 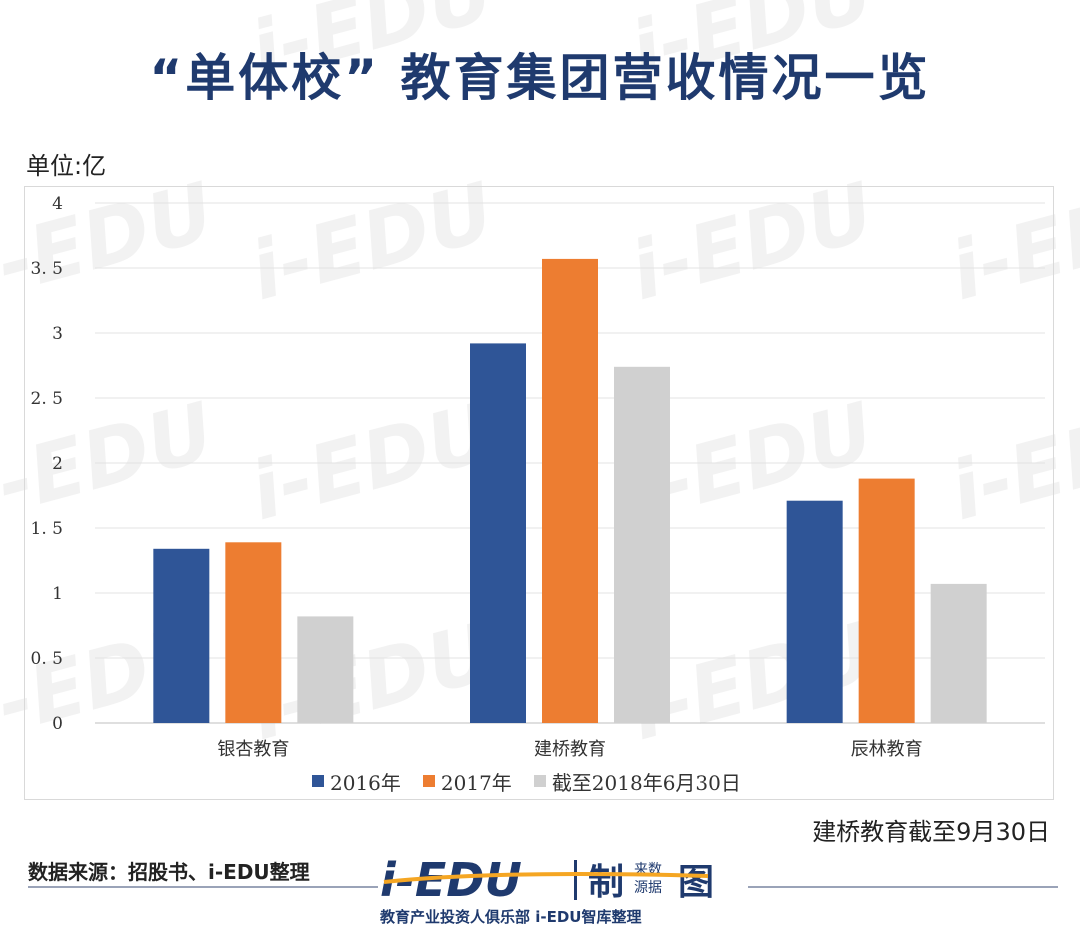 What do you see at coordinates (510, 917) in the screenshot?
I see `logo-tagline: 教育产业投资人俱乐部 i-EDU智库整理` at bounding box center [510, 917].